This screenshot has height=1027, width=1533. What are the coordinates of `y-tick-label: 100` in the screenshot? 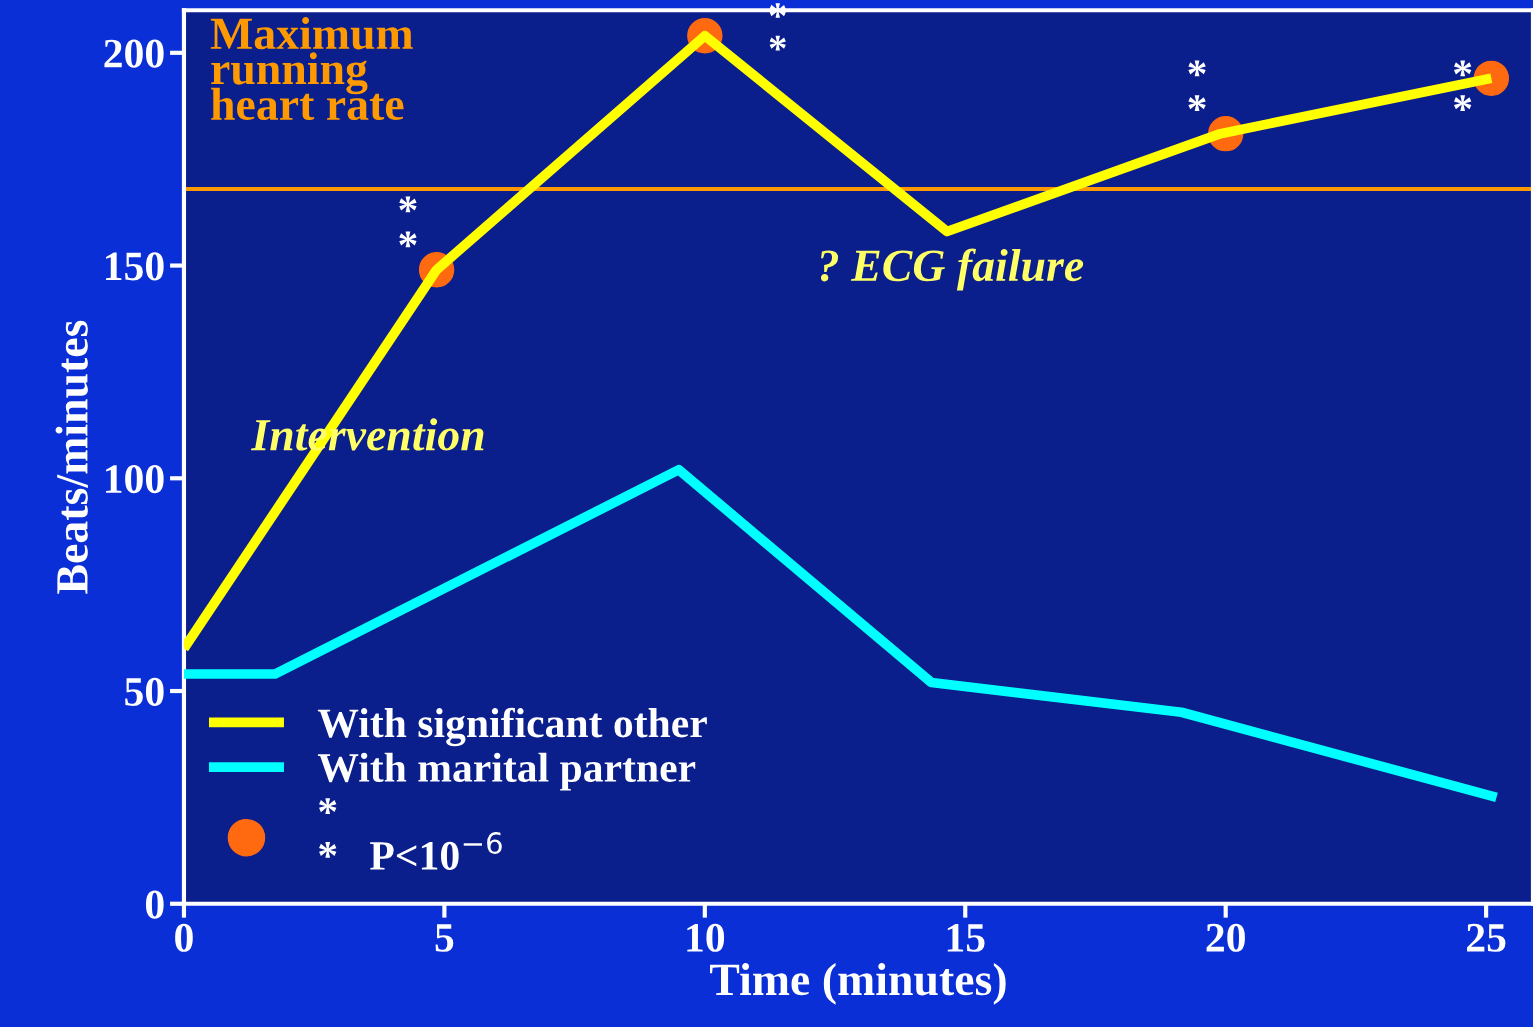 It's located at (135, 479).